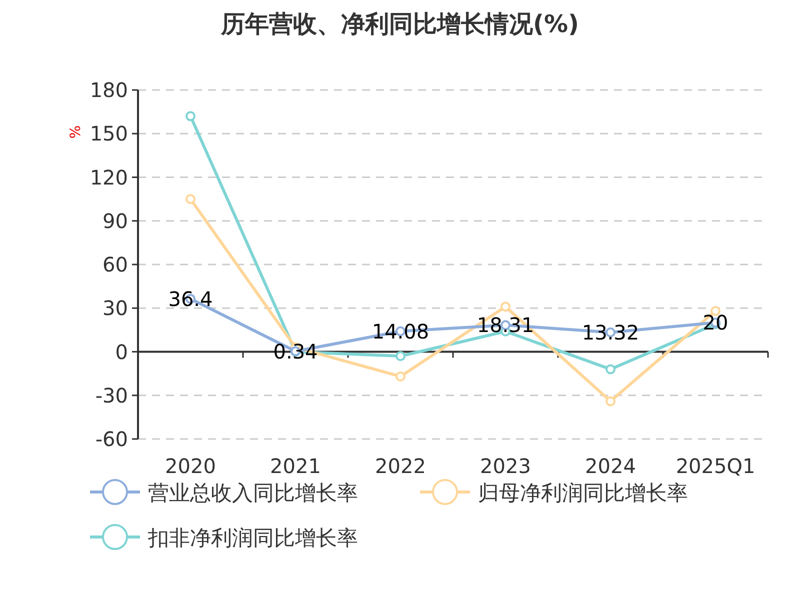  What do you see at coordinates (190, 298) in the screenshot?
I see `data-label: 36.4` at bounding box center [190, 298].